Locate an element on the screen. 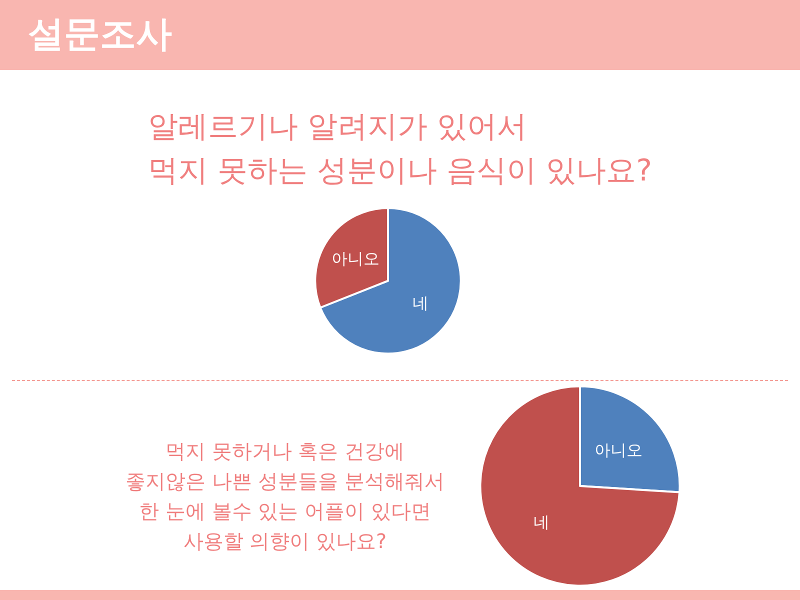  text: 설문조사 is located at coordinates (100, 34).